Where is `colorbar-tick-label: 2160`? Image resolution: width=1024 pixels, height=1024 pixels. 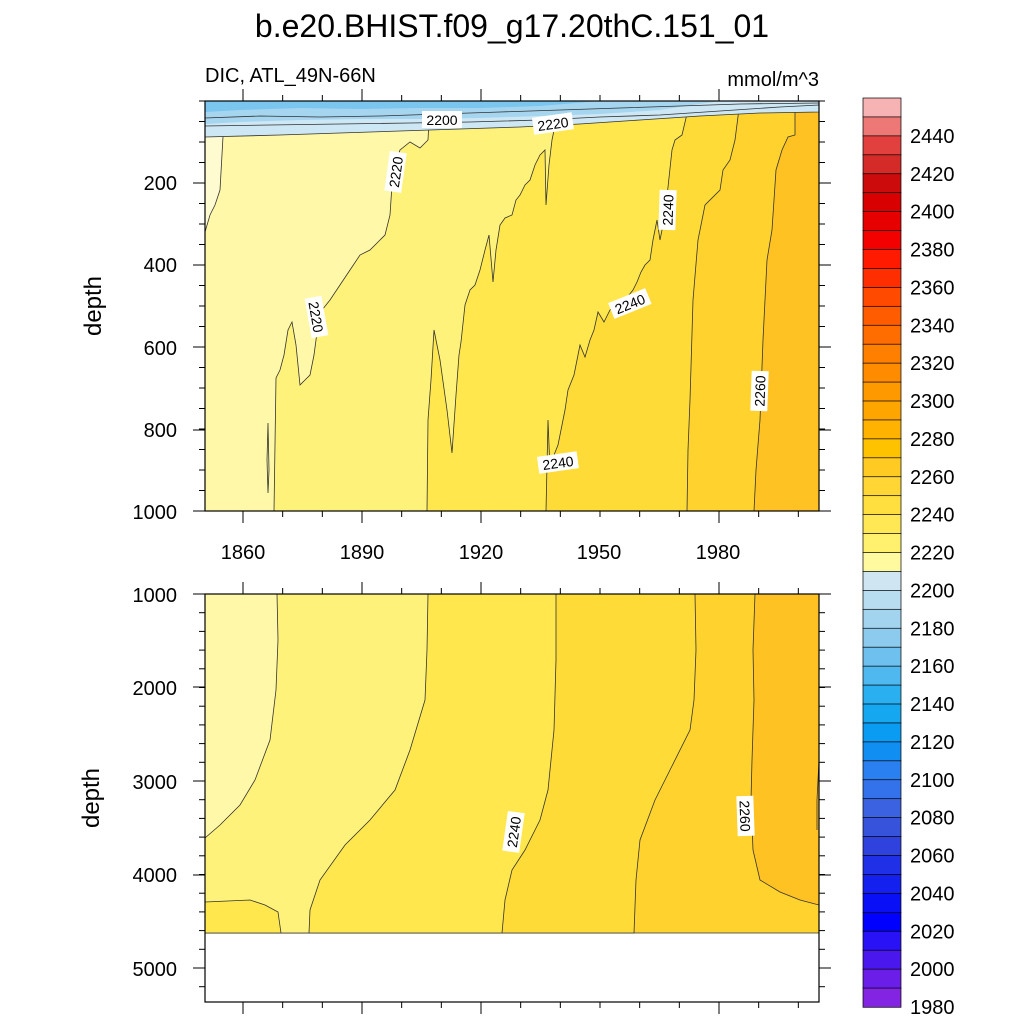
colorbar-tick-label: 2160 is located at coordinates (932, 667).